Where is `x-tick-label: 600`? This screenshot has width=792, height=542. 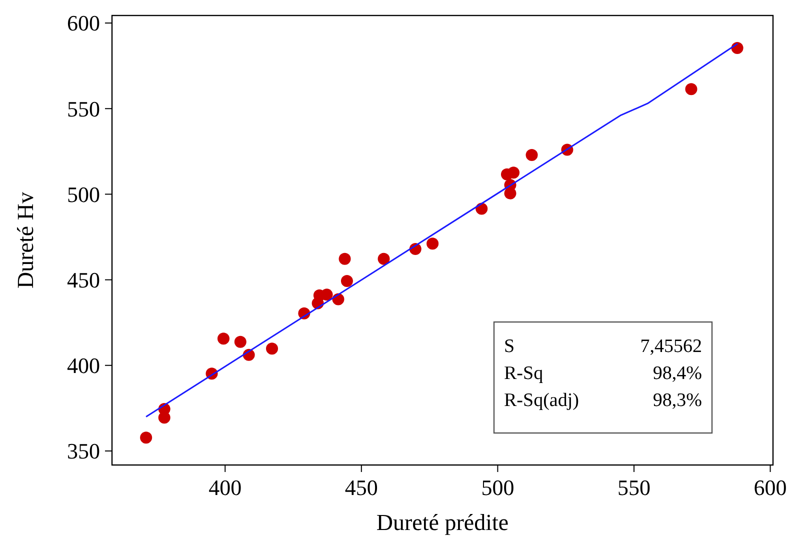 x-tick-label: 600 is located at coordinates (770, 487).